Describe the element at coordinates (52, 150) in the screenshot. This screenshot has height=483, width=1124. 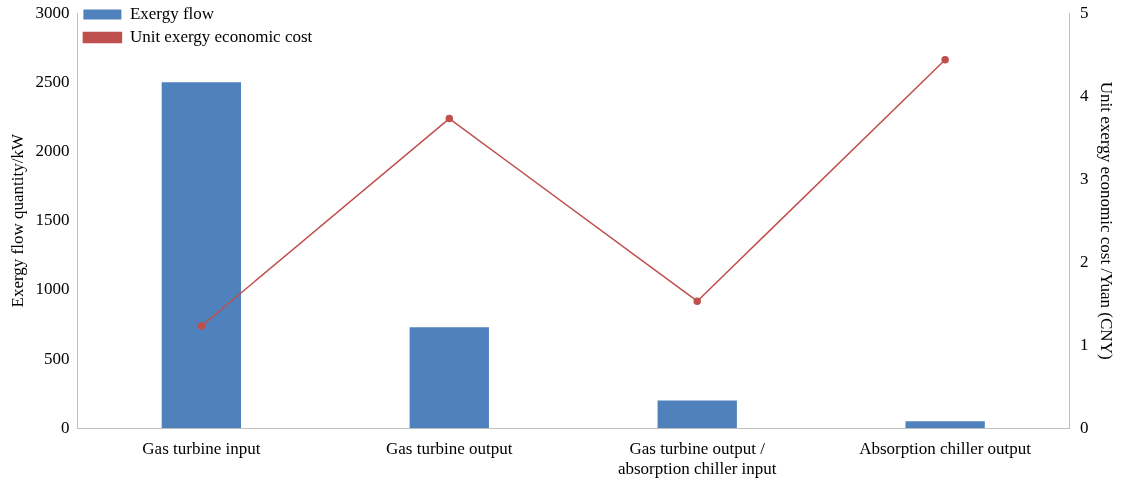
I see `y-tick-label: 2000` at that location.